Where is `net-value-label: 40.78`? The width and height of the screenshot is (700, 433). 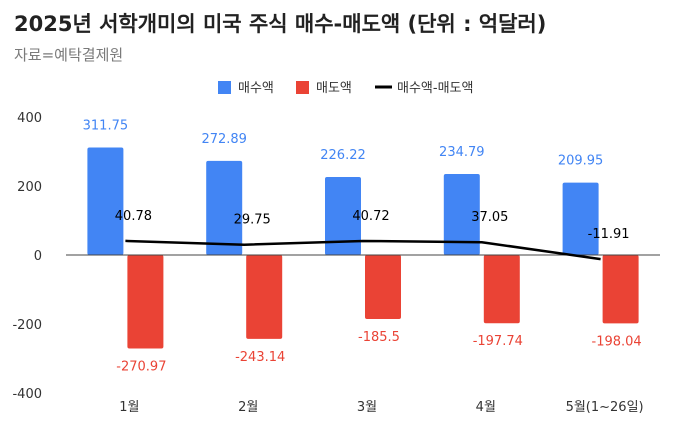
net-value-label: 40.78 is located at coordinates (133, 216).